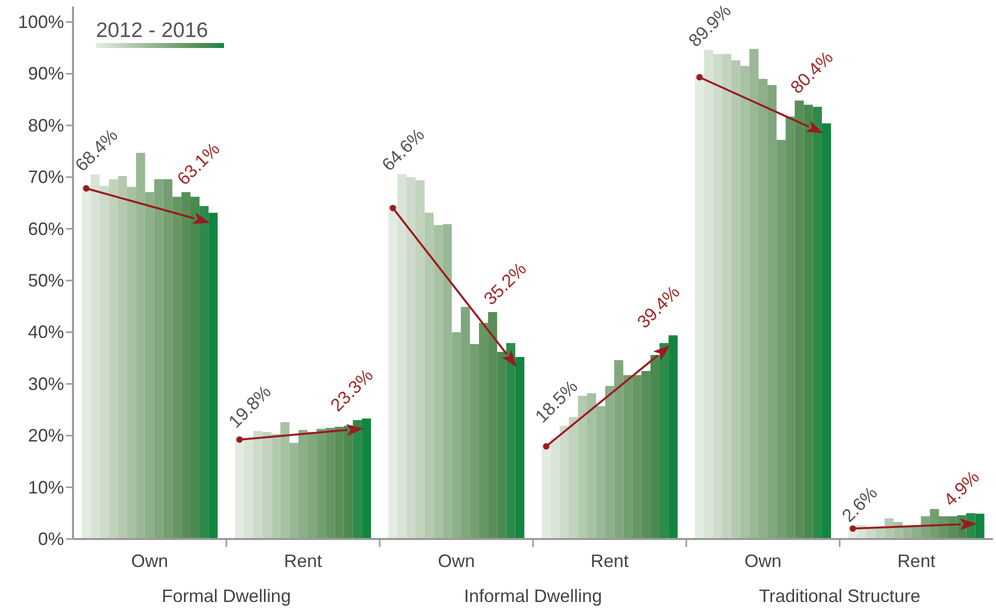 The image size is (996, 612). Describe the element at coordinates (533, 596) in the screenshot. I see `text: Informal Dwelling` at that location.